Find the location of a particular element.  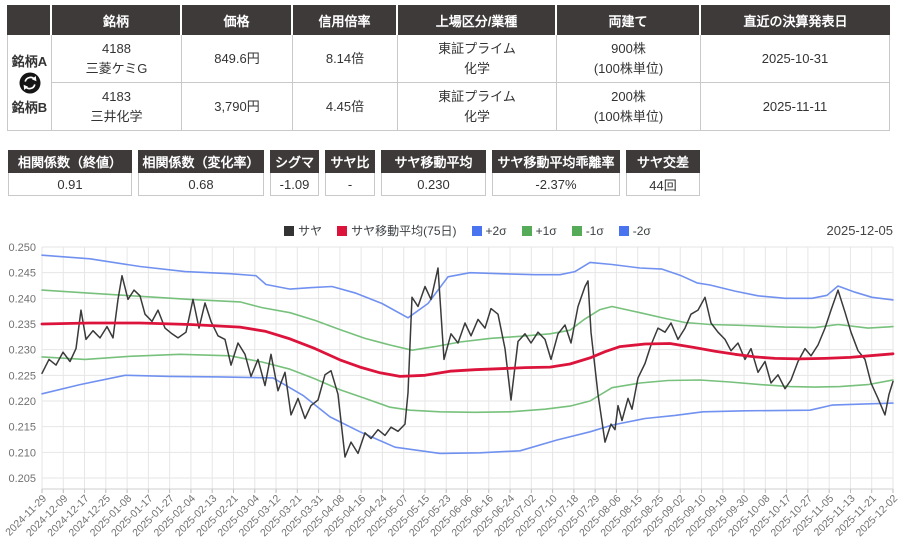

stat-value: 44回 is located at coordinates (663, 184).